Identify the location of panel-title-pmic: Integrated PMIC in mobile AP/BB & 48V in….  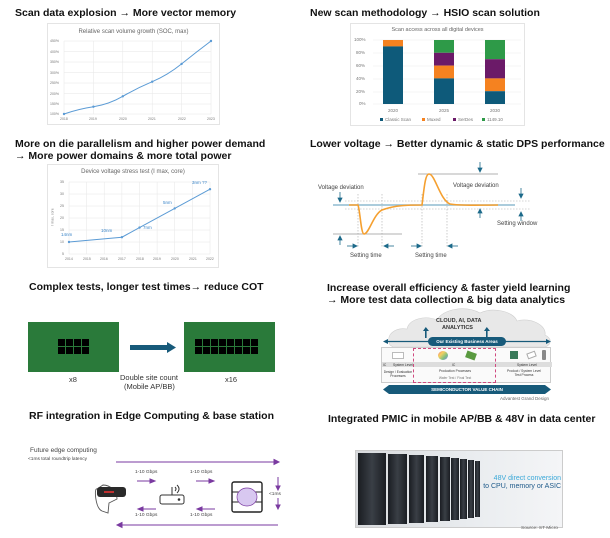
(462, 419).